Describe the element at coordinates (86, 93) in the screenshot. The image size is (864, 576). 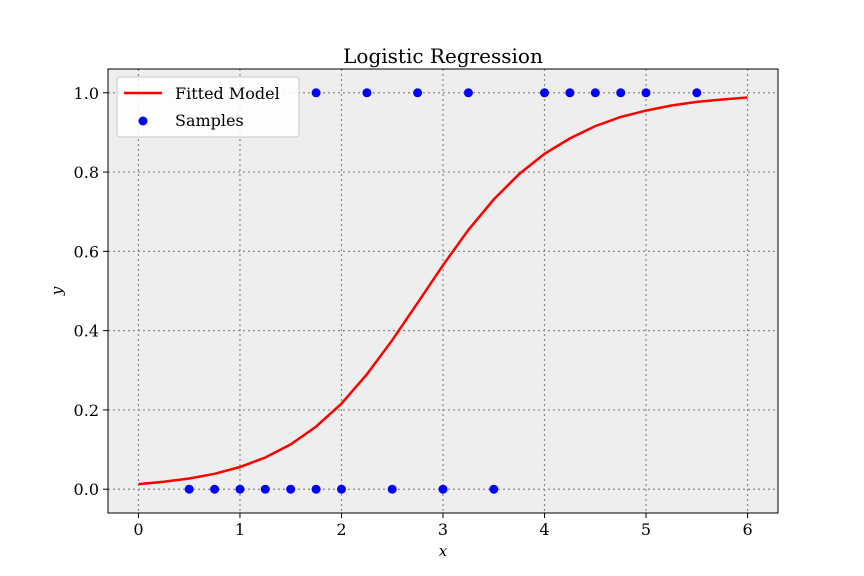
I see `y-tick-label: 1.0` at that location.